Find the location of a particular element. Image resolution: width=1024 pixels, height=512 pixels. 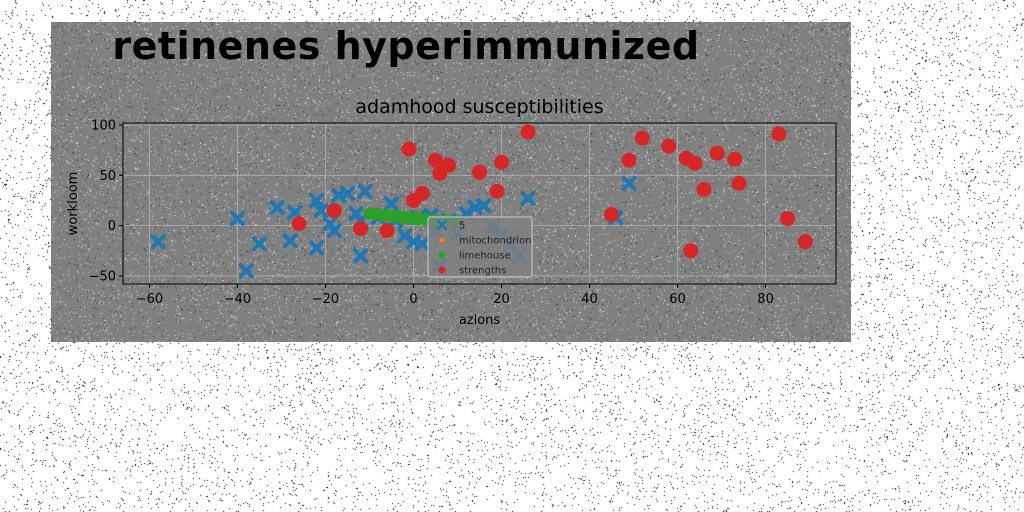

legend: 5 mitochondrion limehouse strengths is located at coordinates (480, 247).